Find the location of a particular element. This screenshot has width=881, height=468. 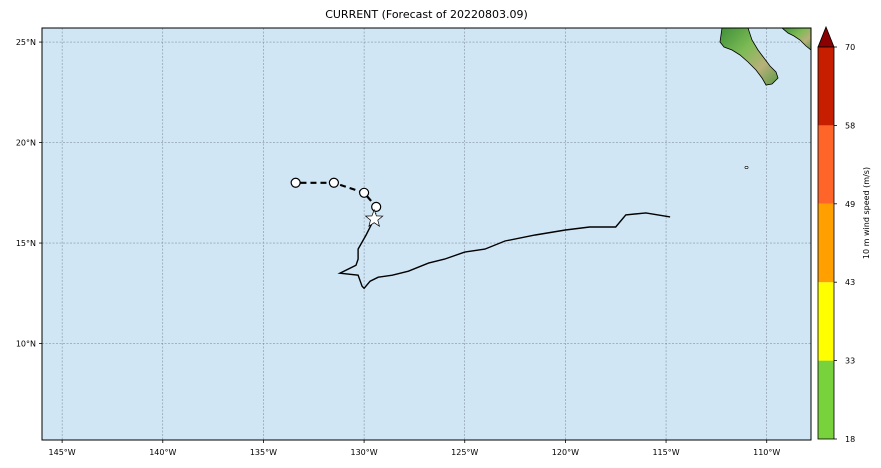

mainland-mexico-coast is located at coordinates (796, 39).